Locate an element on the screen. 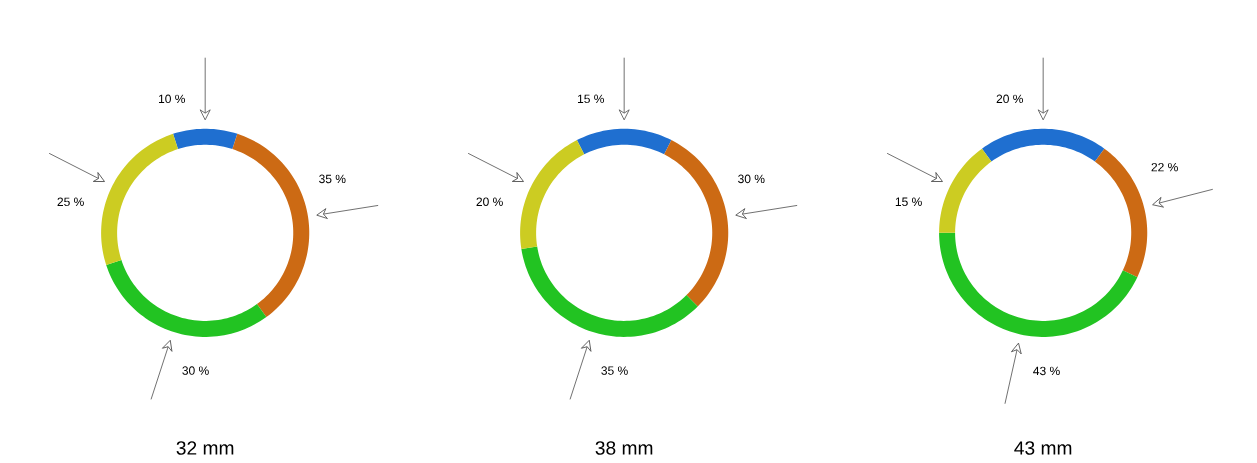 This screenshot has width=1257, height=463. text: 38 mm is located at coordinates (624, 448).